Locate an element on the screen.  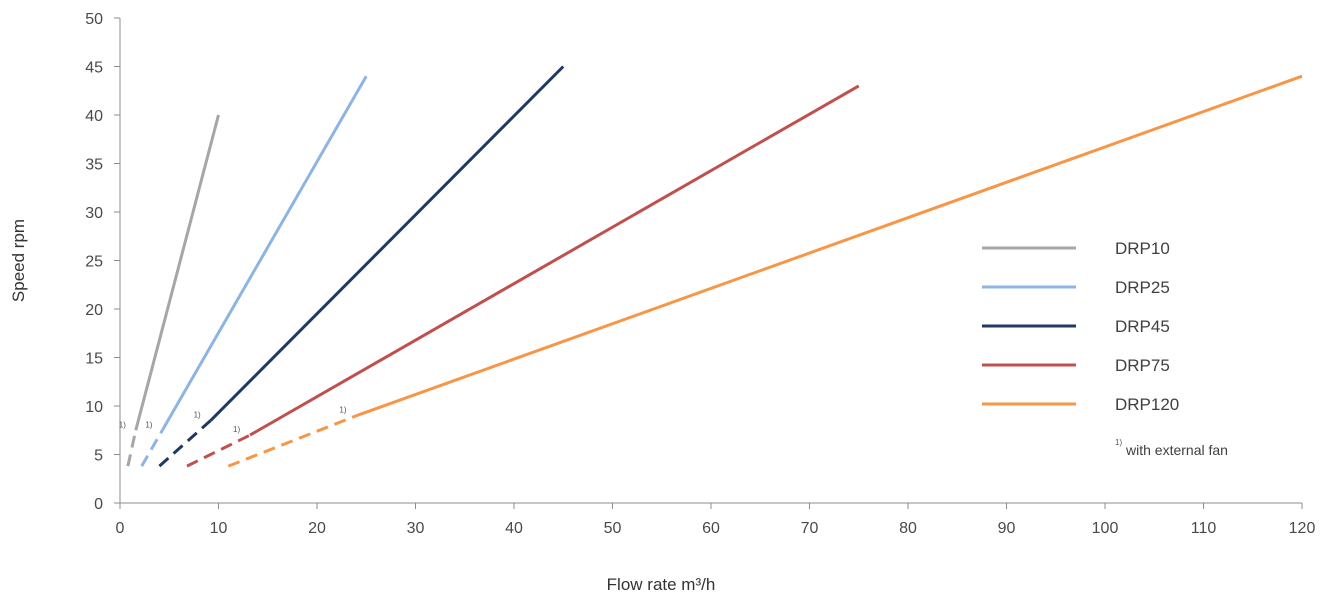
y-tick-label: 45 is located at coordinates (94, 68).